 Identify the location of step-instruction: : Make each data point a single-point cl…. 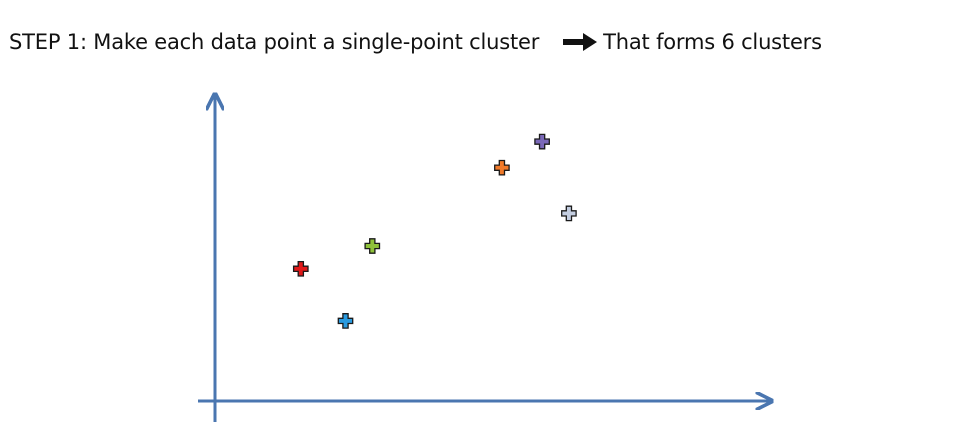
(309, 42).